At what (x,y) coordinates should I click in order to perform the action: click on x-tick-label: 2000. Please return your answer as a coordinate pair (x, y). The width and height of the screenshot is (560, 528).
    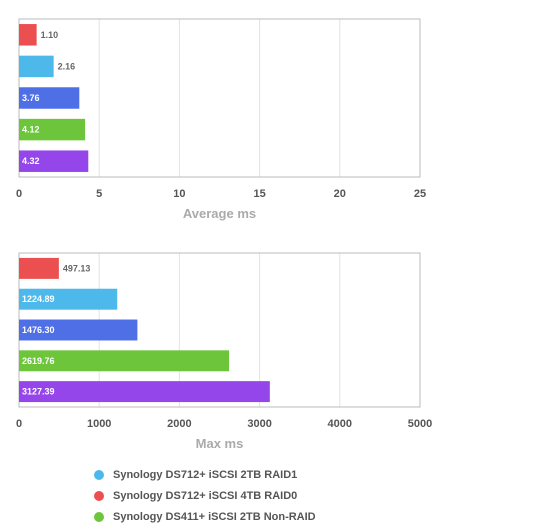
    Looking at the image, I should click on (179, 424).